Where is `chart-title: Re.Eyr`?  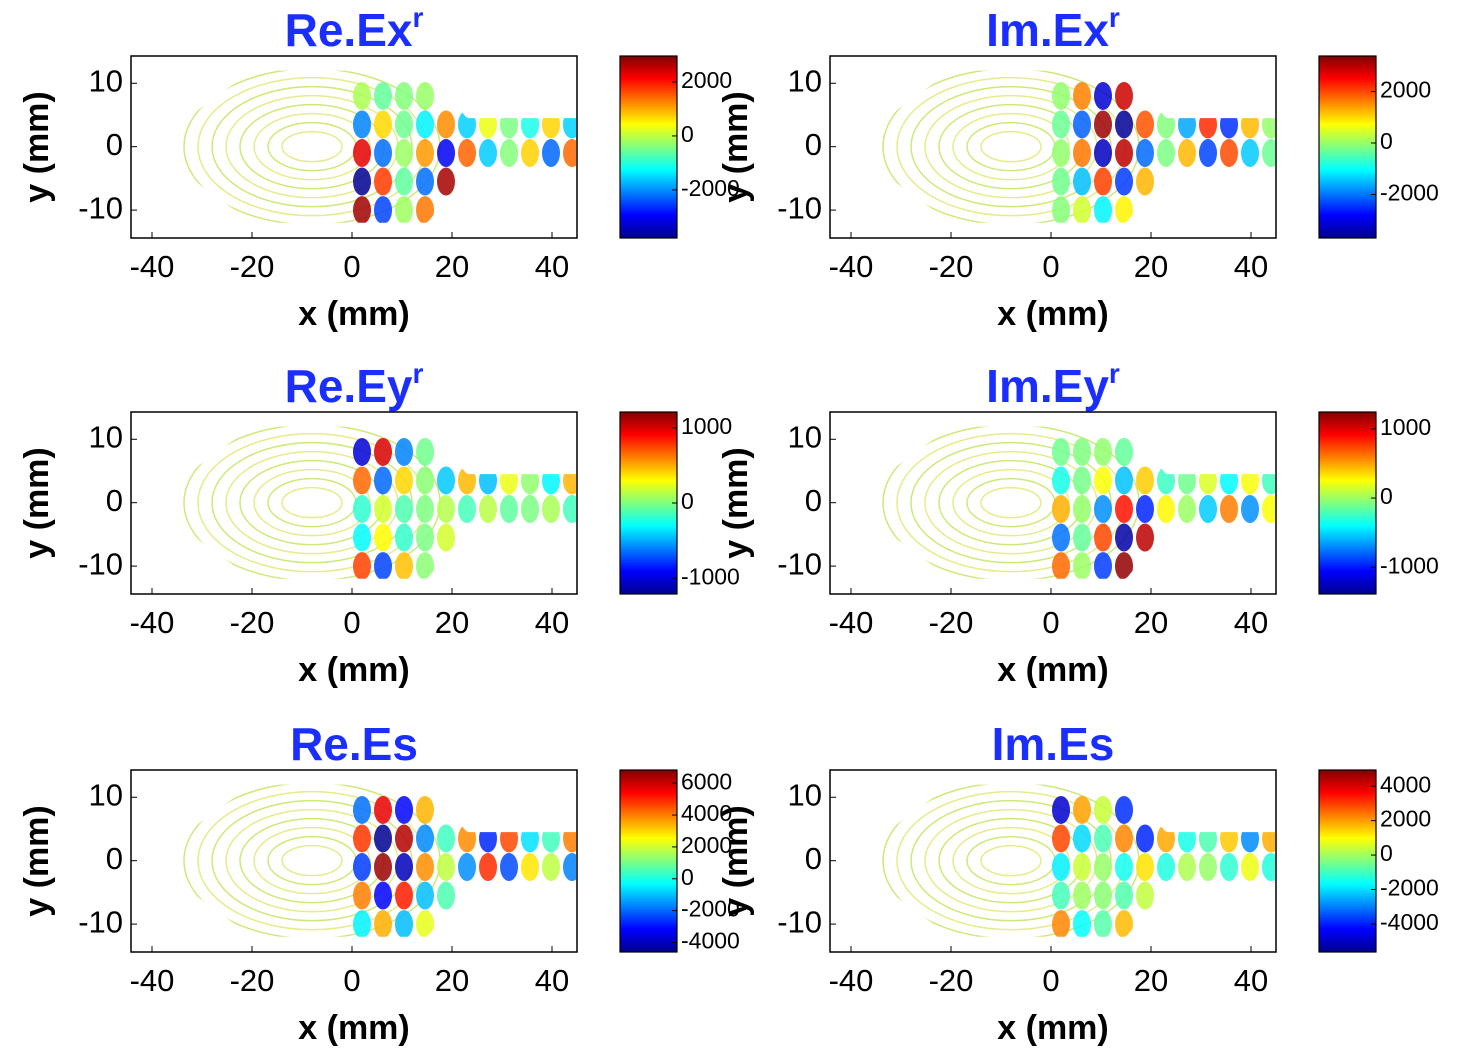
chart-title: Re.Eyr is located at coordinates (354, 385).